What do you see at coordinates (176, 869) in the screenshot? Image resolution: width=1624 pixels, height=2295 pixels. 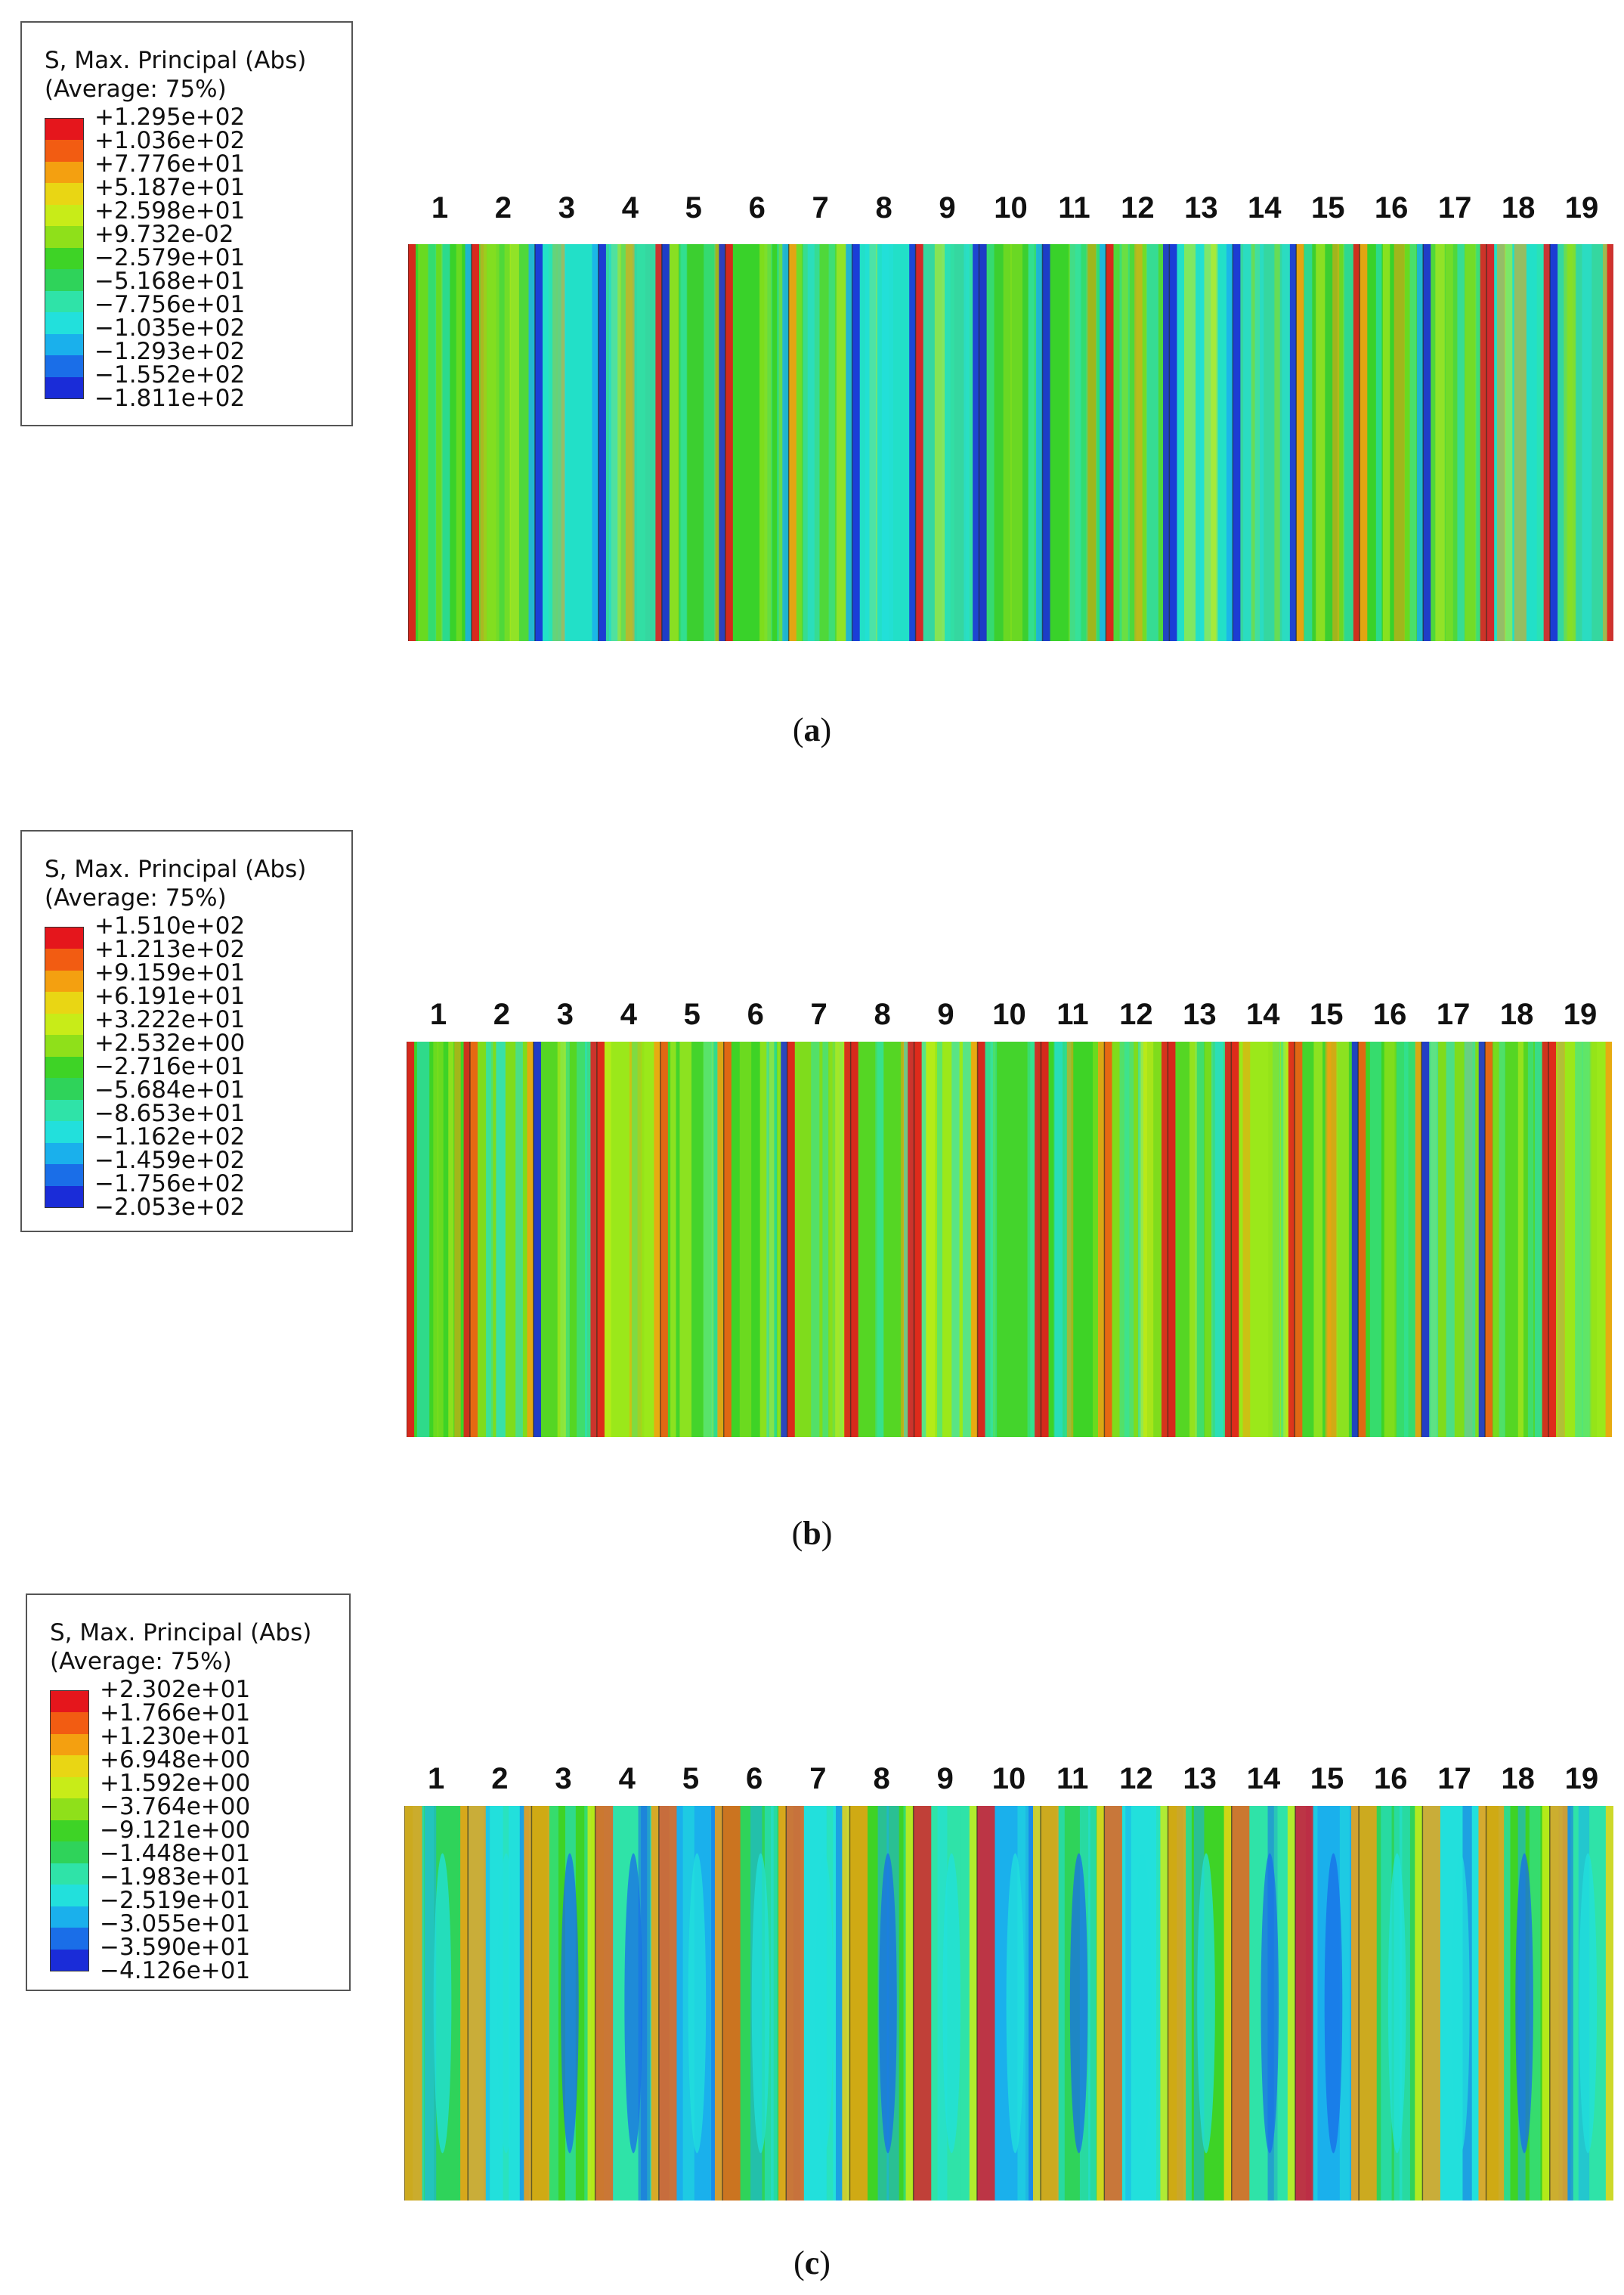 I see `legend-title: S, Max. Principal (Abs)` at bounding box center [176, 869].